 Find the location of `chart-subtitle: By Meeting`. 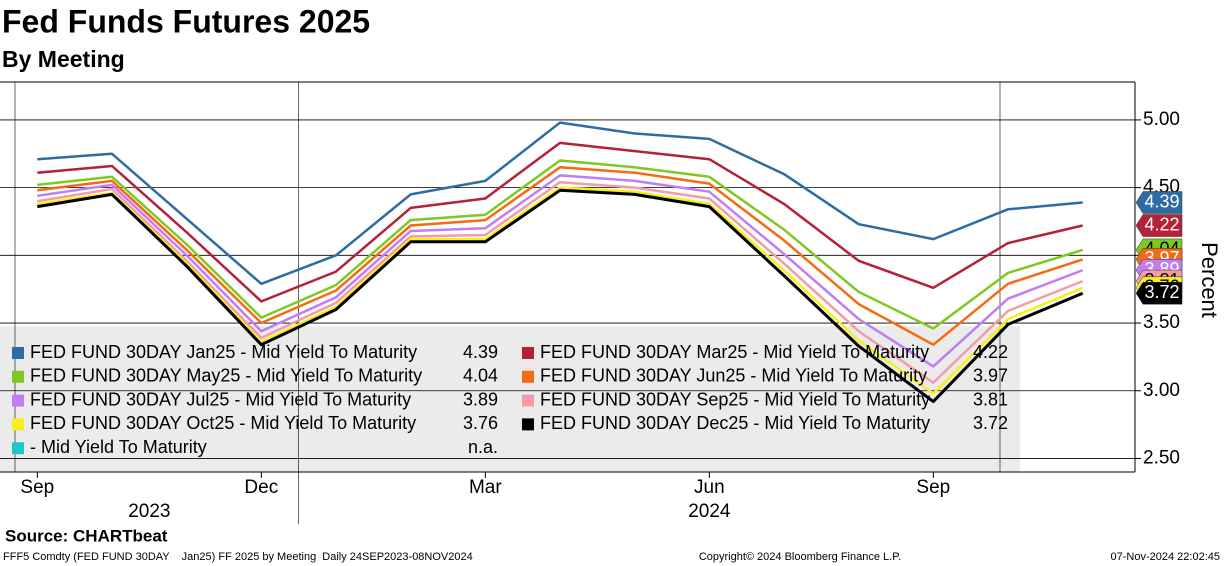

chart-subtitle: By Meeting is located at coordinates (63, 59).